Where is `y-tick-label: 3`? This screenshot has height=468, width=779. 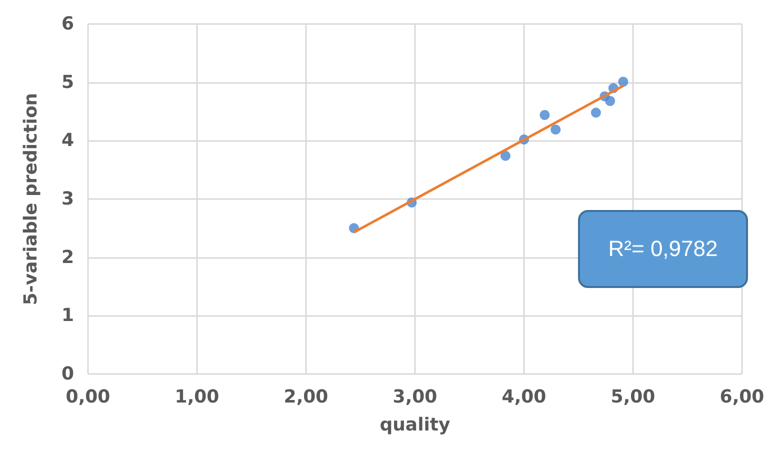
y-tick-label: 3 is located at coordinates (67, 199).